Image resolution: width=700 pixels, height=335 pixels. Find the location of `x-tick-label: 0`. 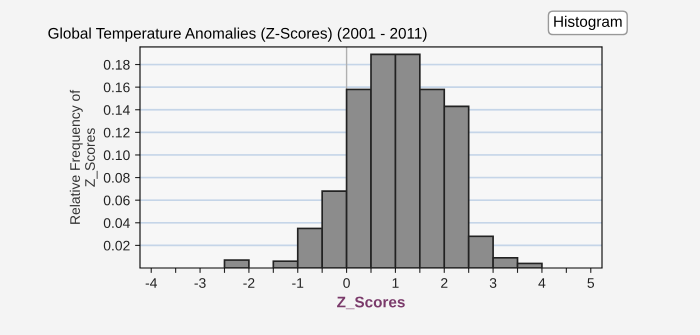

x-tick-label: 0 is located at coordinates (346, 283).